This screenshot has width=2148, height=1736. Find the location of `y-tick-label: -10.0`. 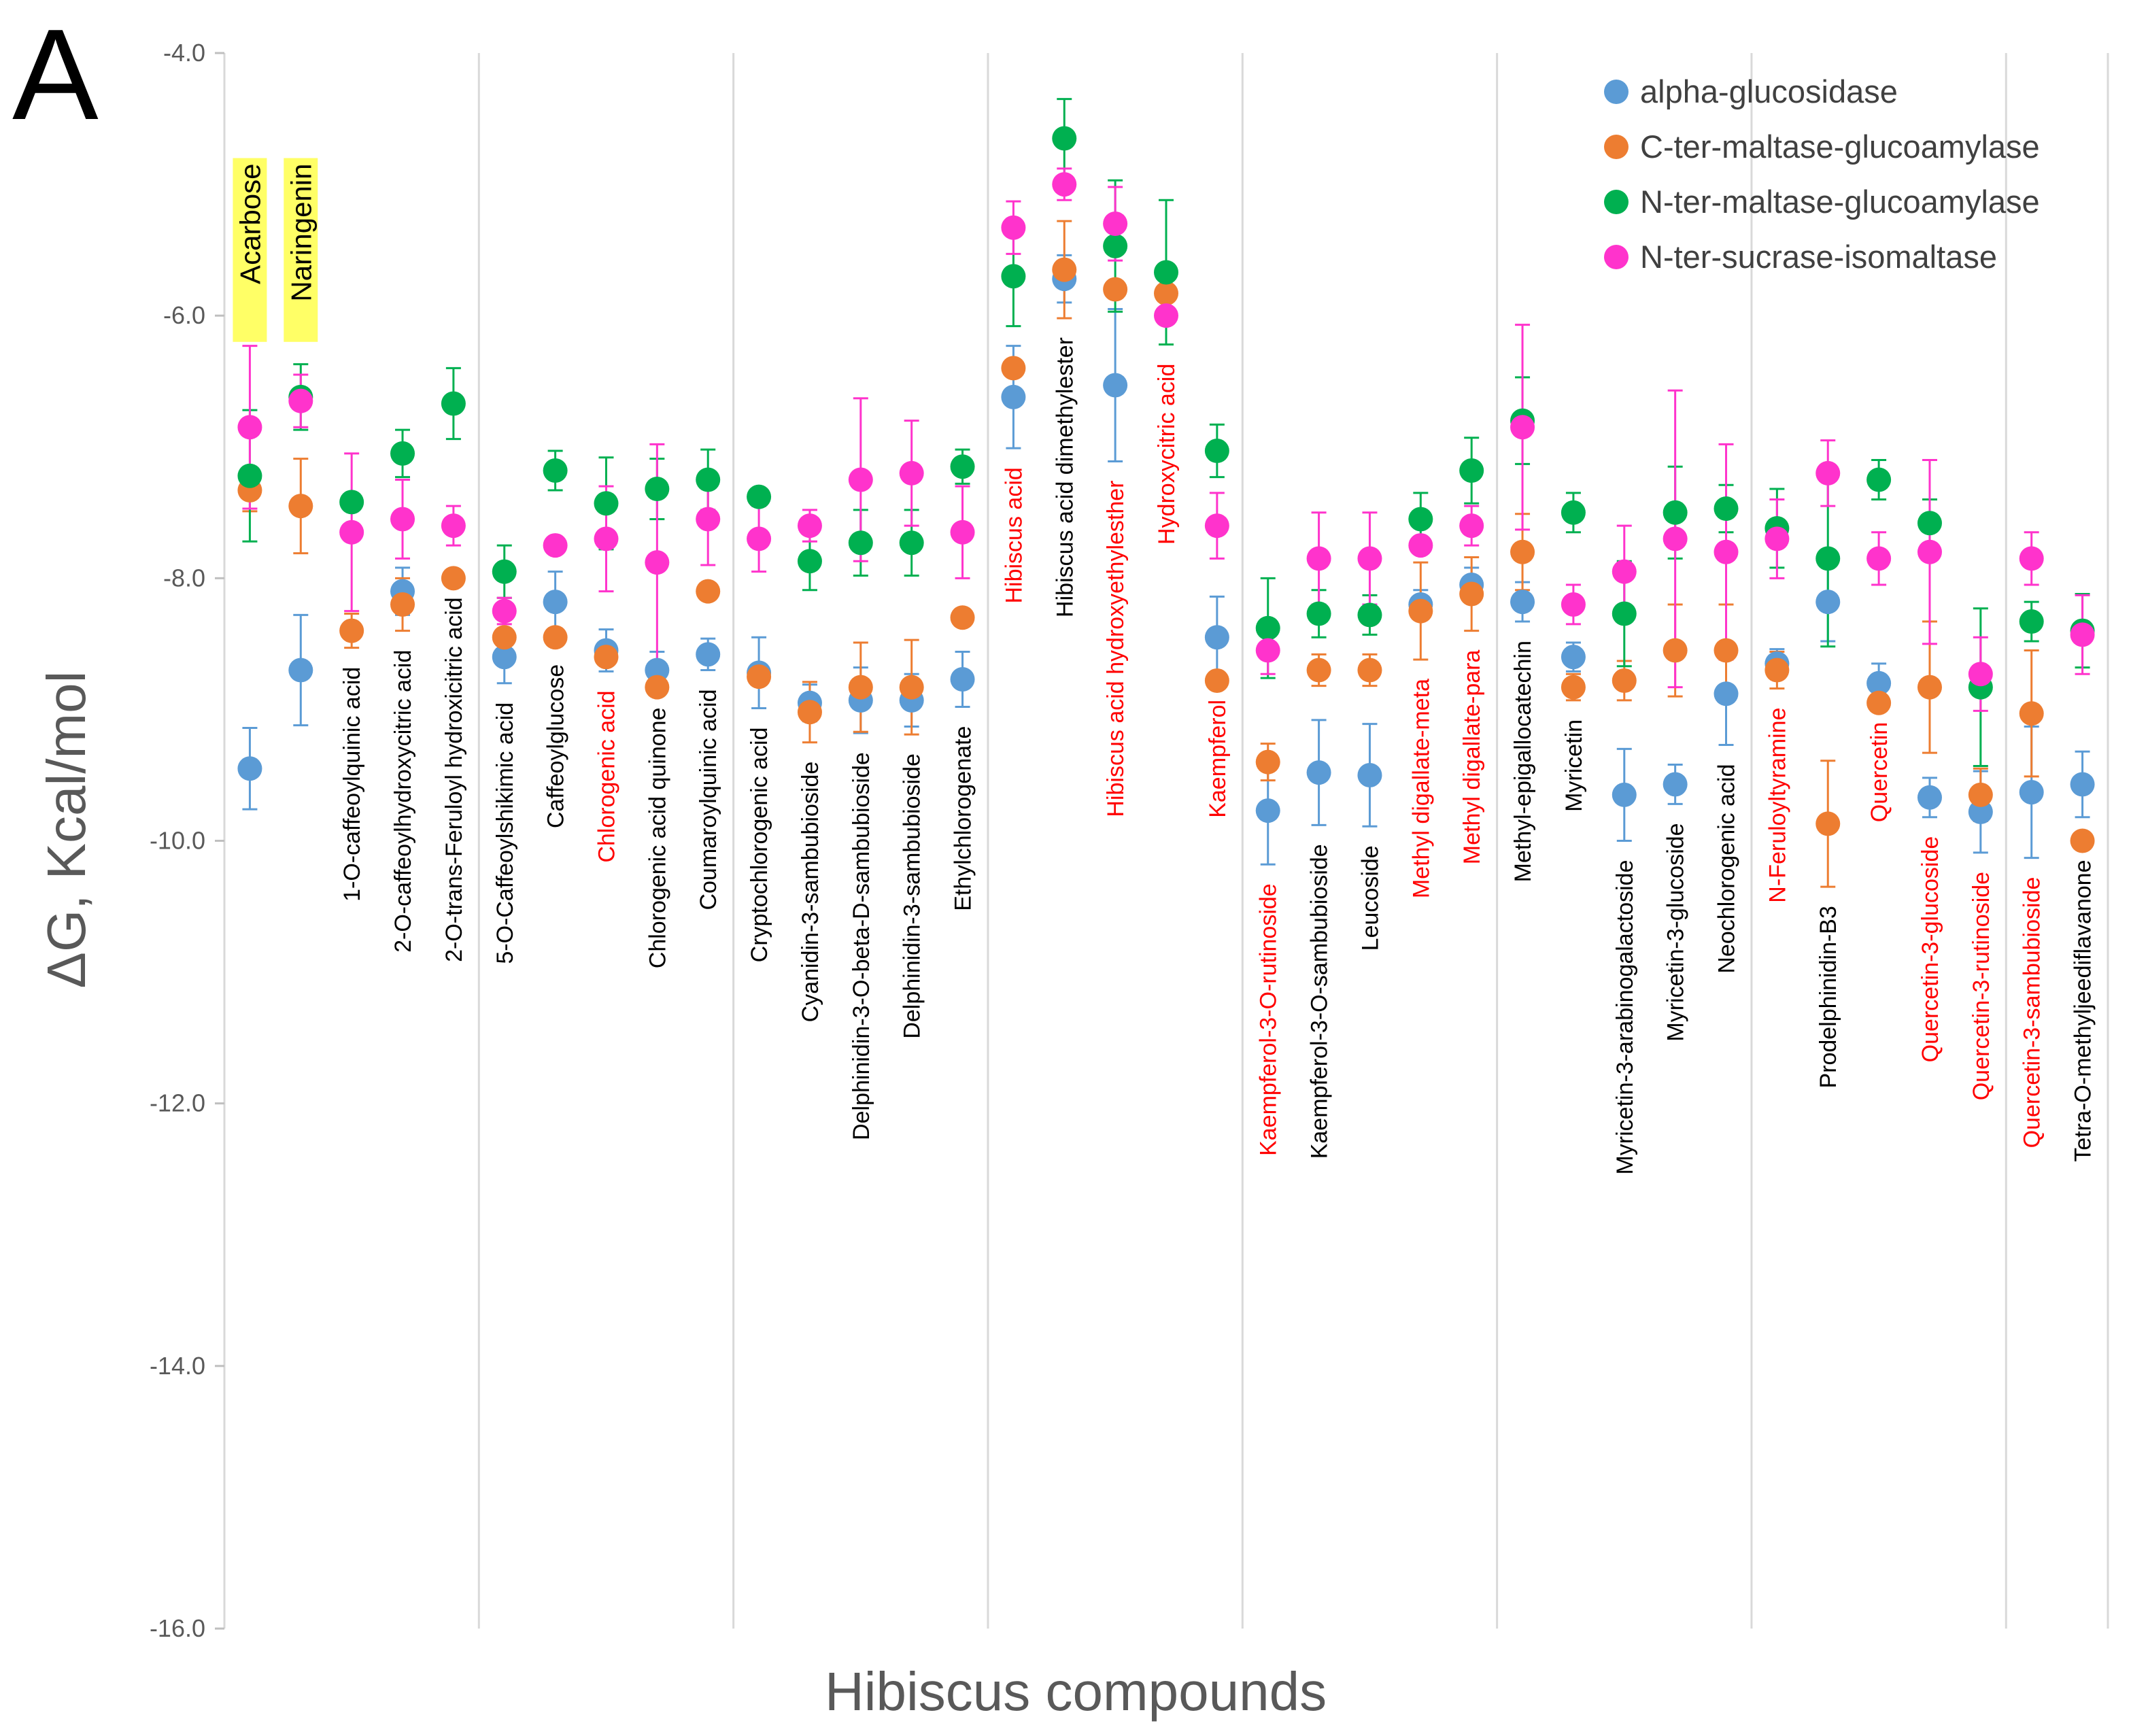

y-tick-label: -10.0 is located at coordinates (177, 841).